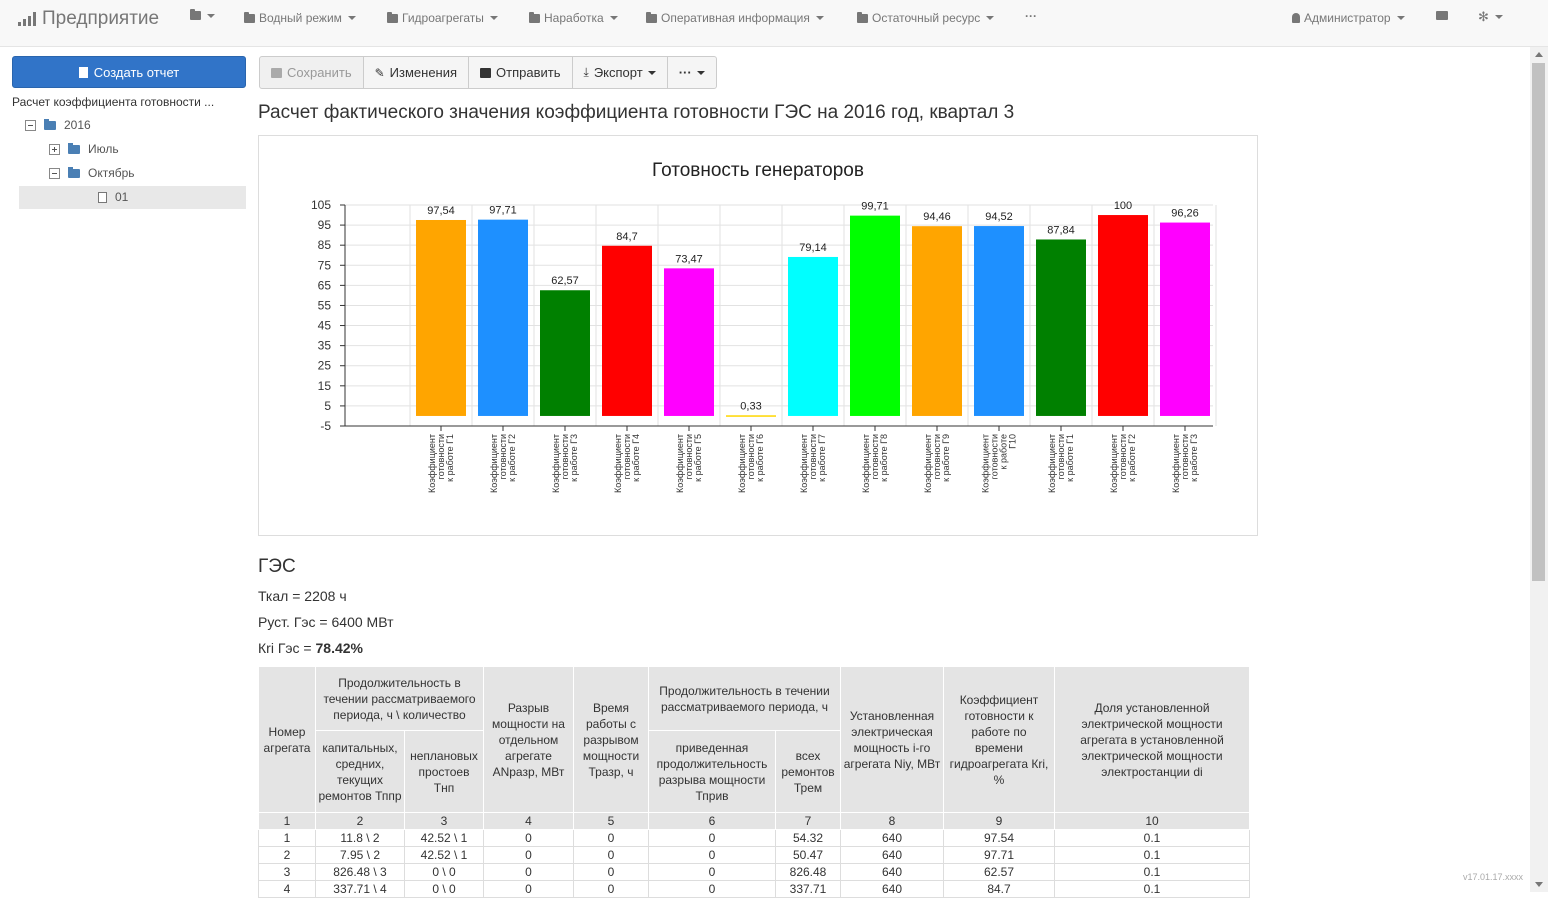 The width and height of the screenshot is (1548, 898). Describe the element at coordinates (287, 855) in the screenshot. I see `table-cell: 2` at that location.